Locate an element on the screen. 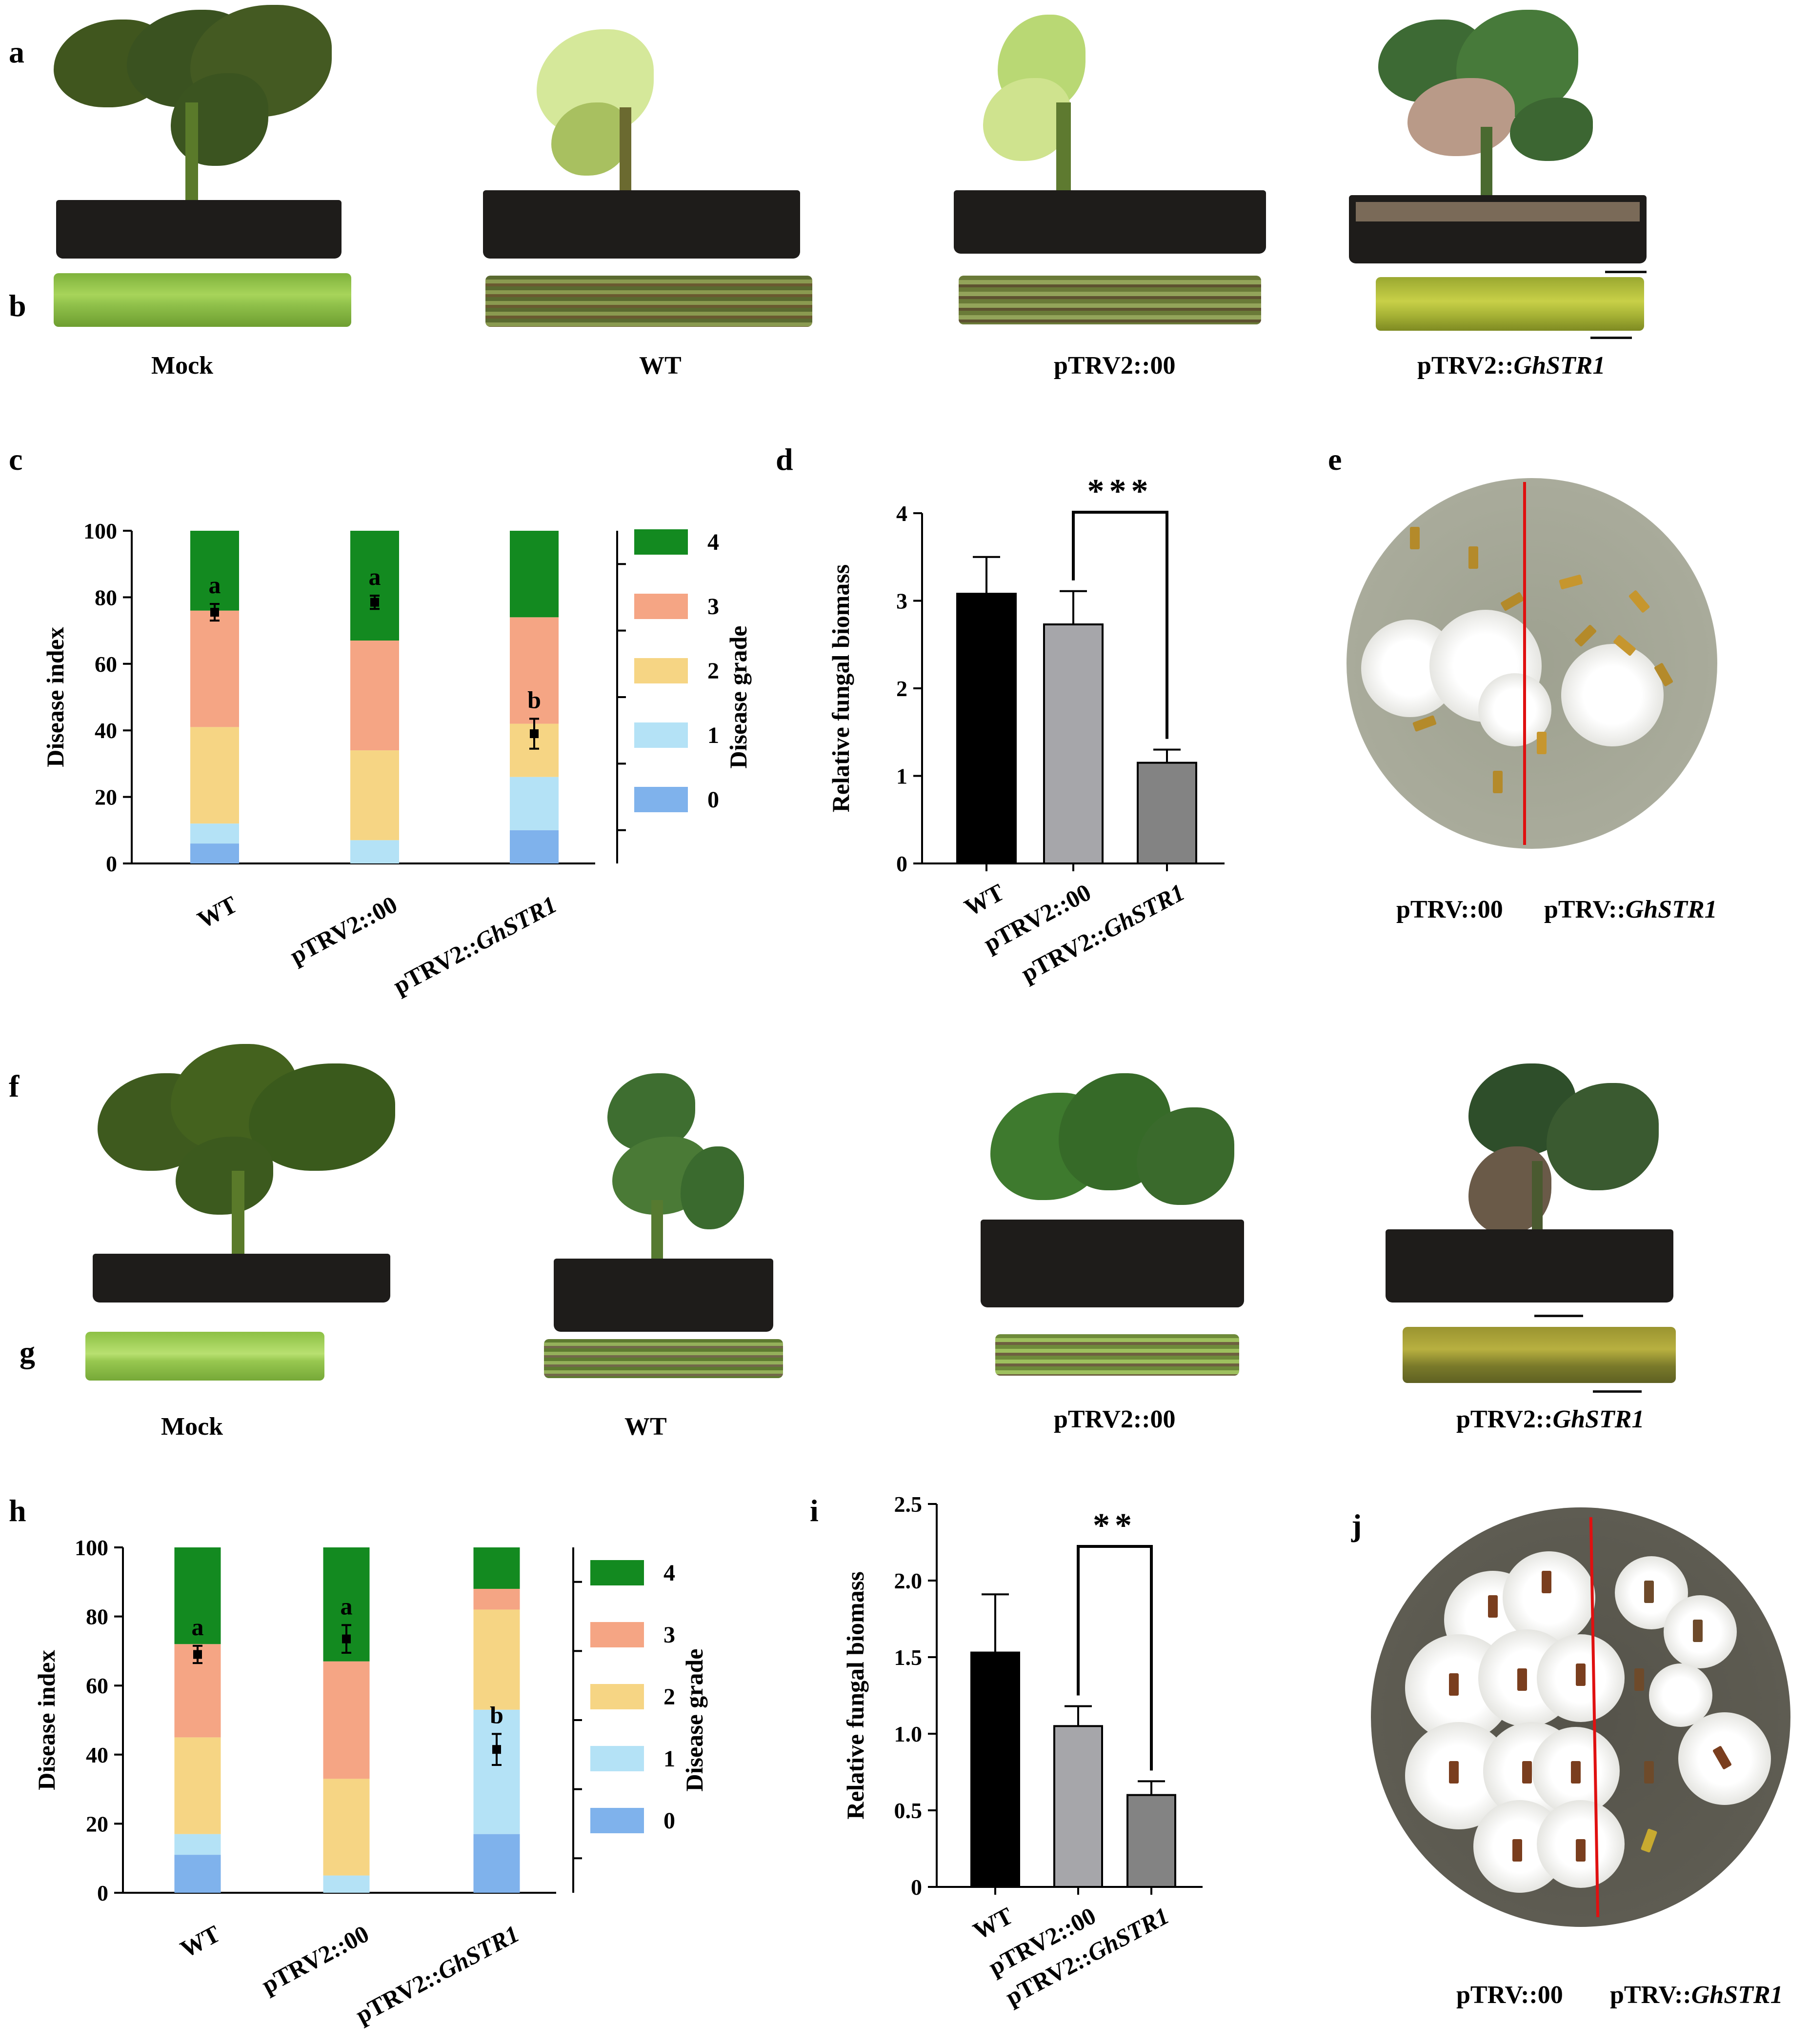 The image size is (1809, 2044). plant-photo-ptrv2-00-f is located at coordinates (1112, 1187).